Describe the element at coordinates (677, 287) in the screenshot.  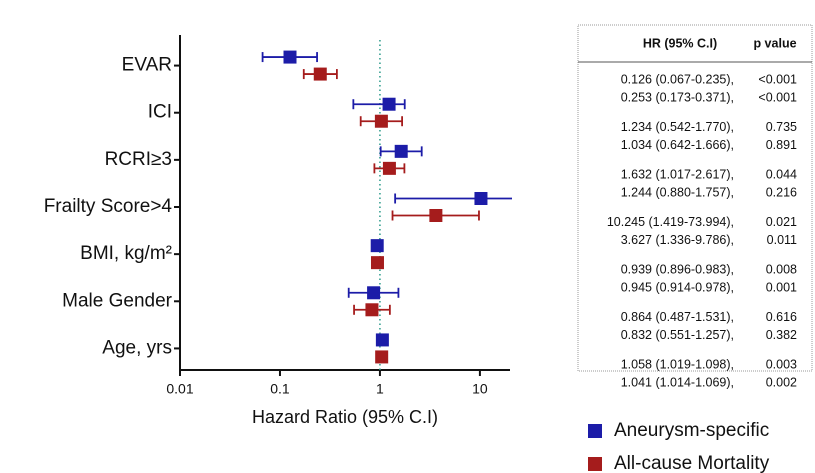
I see `table-cell-hr: 0.945 (0.914-0.978),` at that location.